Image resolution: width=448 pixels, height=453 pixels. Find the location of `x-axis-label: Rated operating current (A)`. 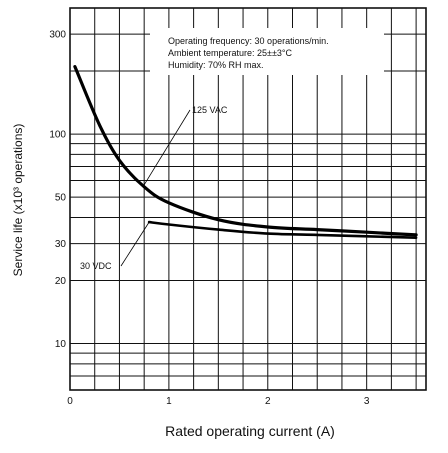

x-axis-label: Rated operating current (A) is located at coordinates (250, 431).